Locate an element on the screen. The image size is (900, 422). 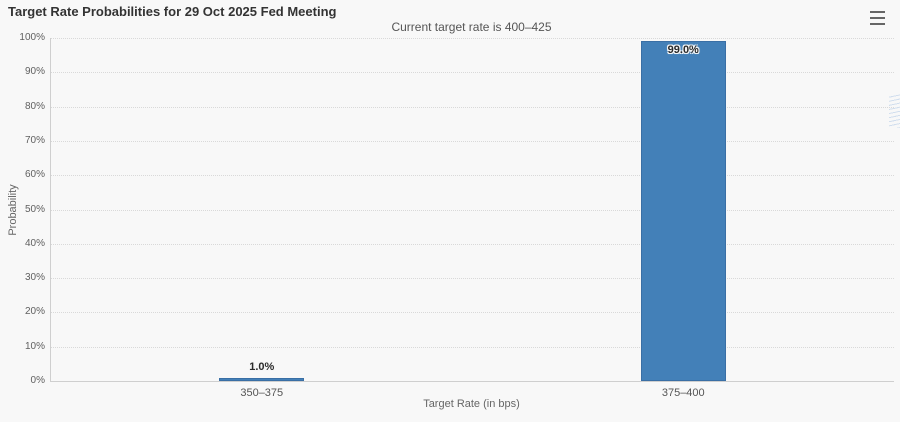
y-axis-tick-label: 80% is located at coordinates (34, 106).